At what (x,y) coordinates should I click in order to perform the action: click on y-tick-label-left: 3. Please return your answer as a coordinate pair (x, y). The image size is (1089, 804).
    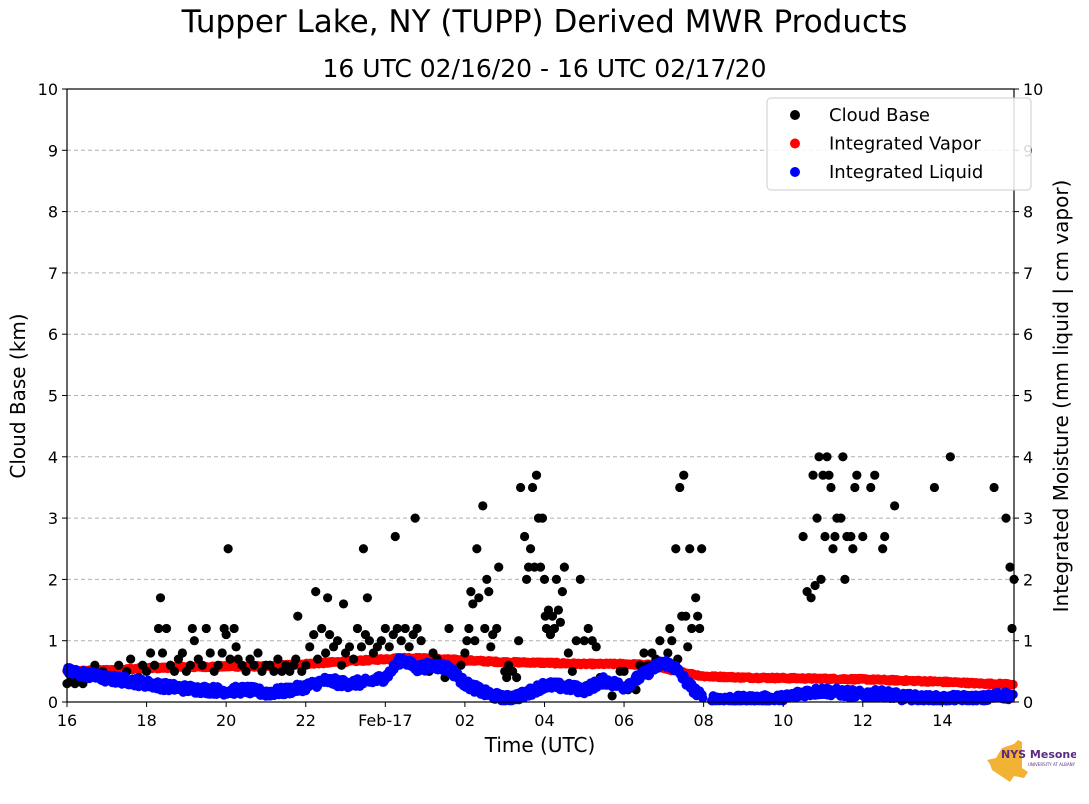
    Looking at the image, I should click on (53, 518).